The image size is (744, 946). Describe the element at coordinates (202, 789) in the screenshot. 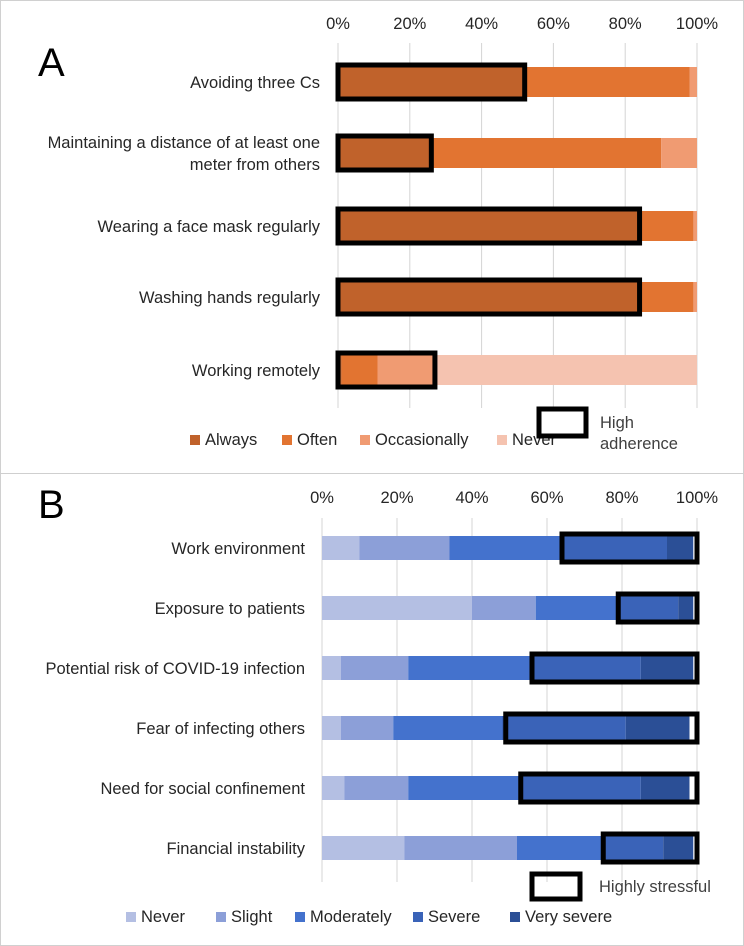

I see `chartB-category-label: Need for social confinement` at that location.